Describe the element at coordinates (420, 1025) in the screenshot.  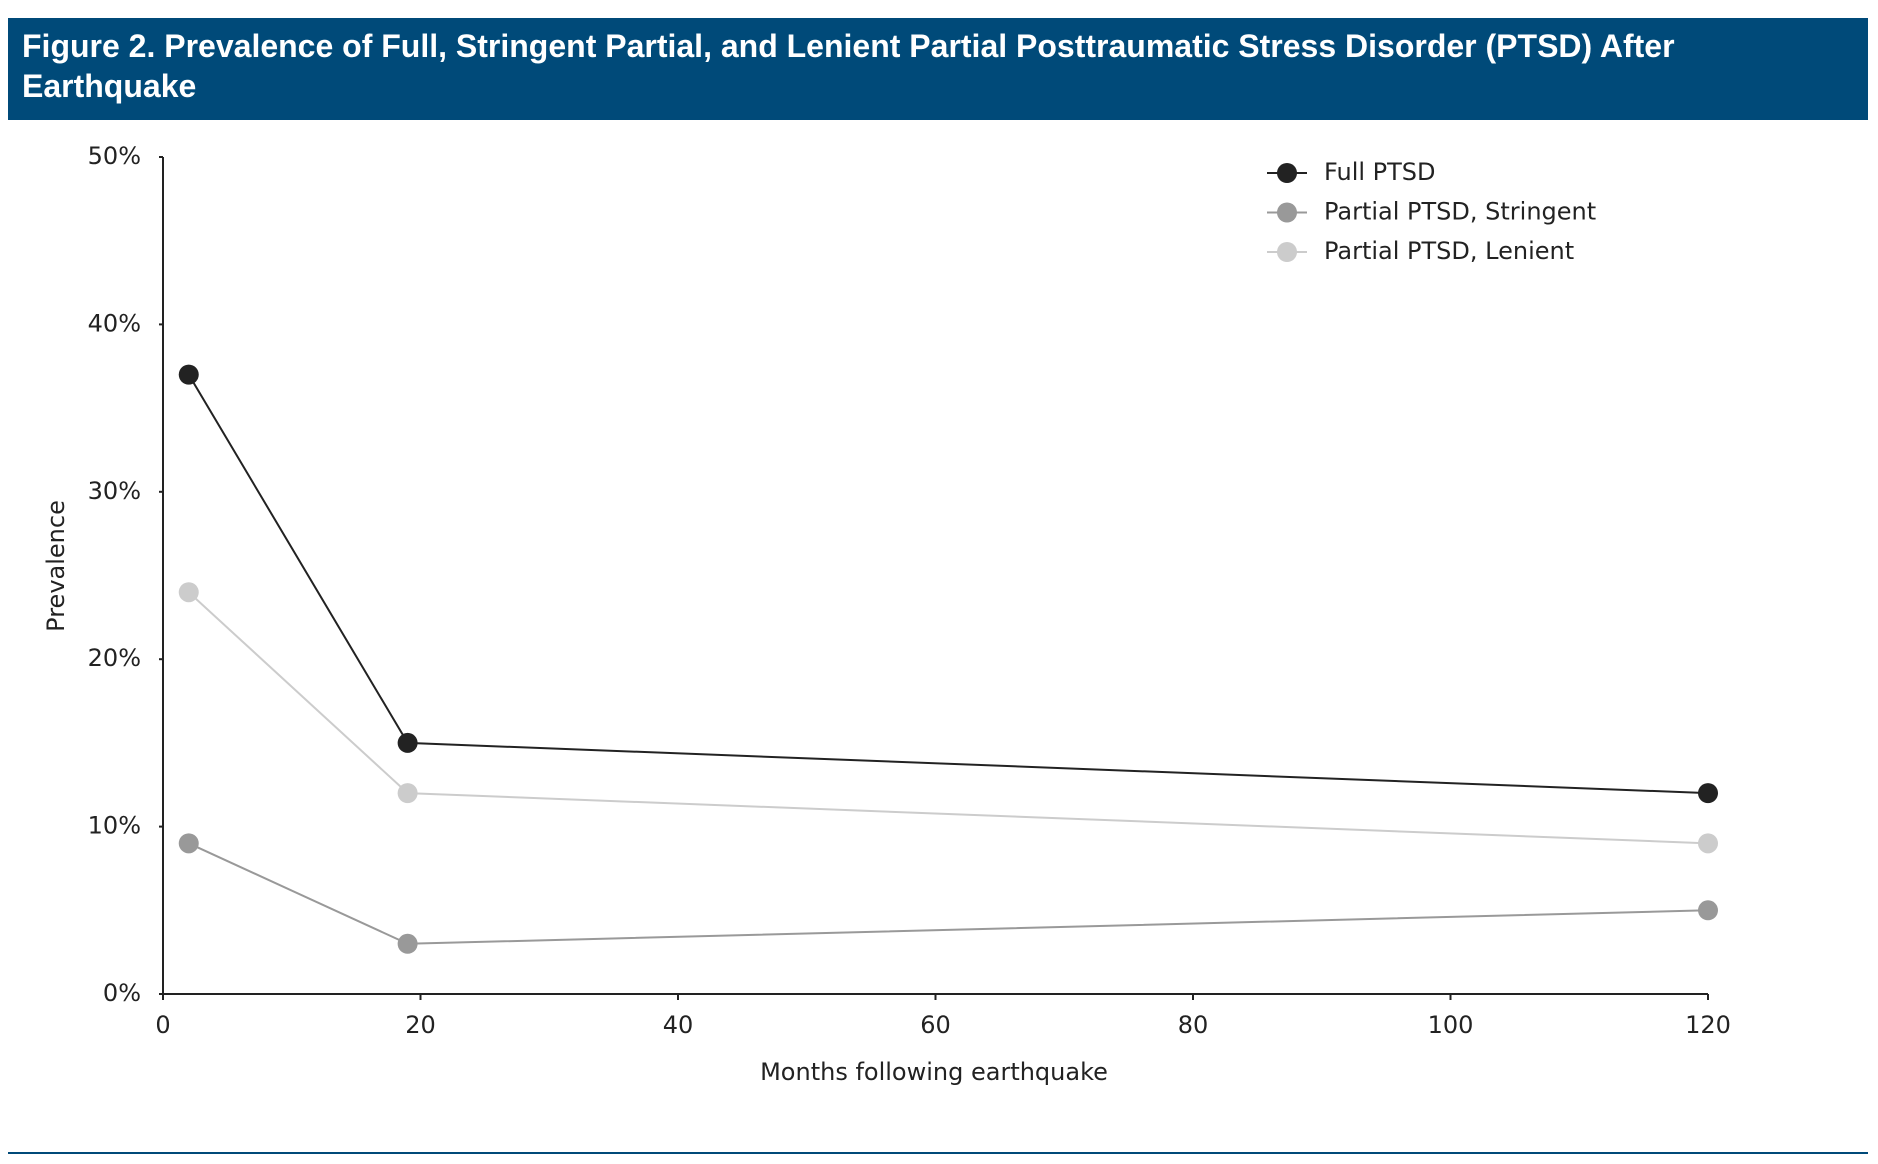
I see `x-tick-label: 20` at that location.